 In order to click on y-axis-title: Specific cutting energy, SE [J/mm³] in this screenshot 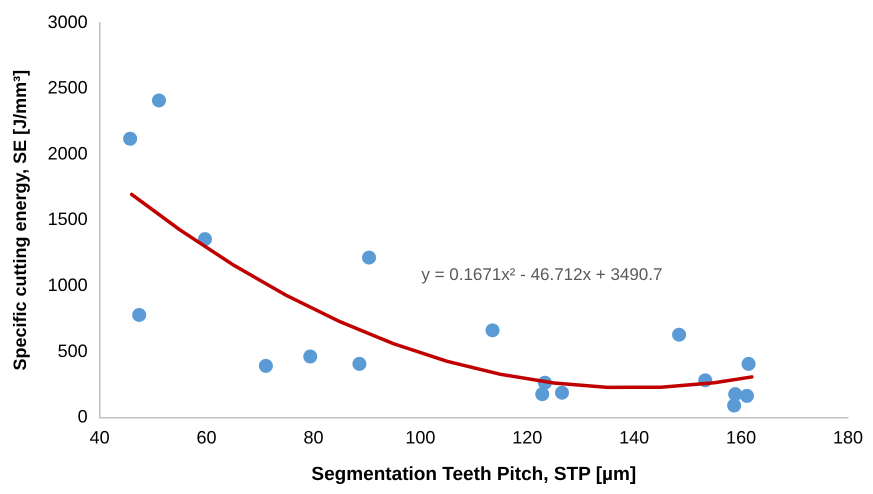, I will do `click(20, 220)`.